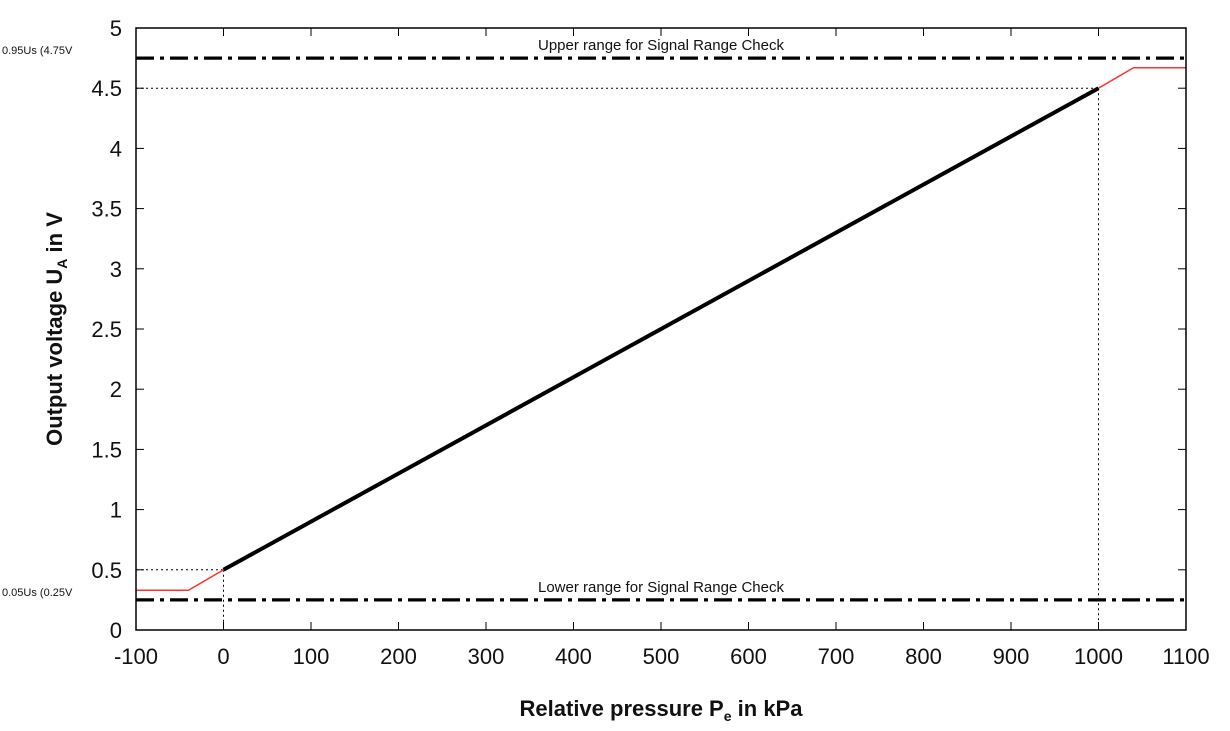 The image size is (1230, 731). I want to click on y-tick-label: 5, so click(116, 28).